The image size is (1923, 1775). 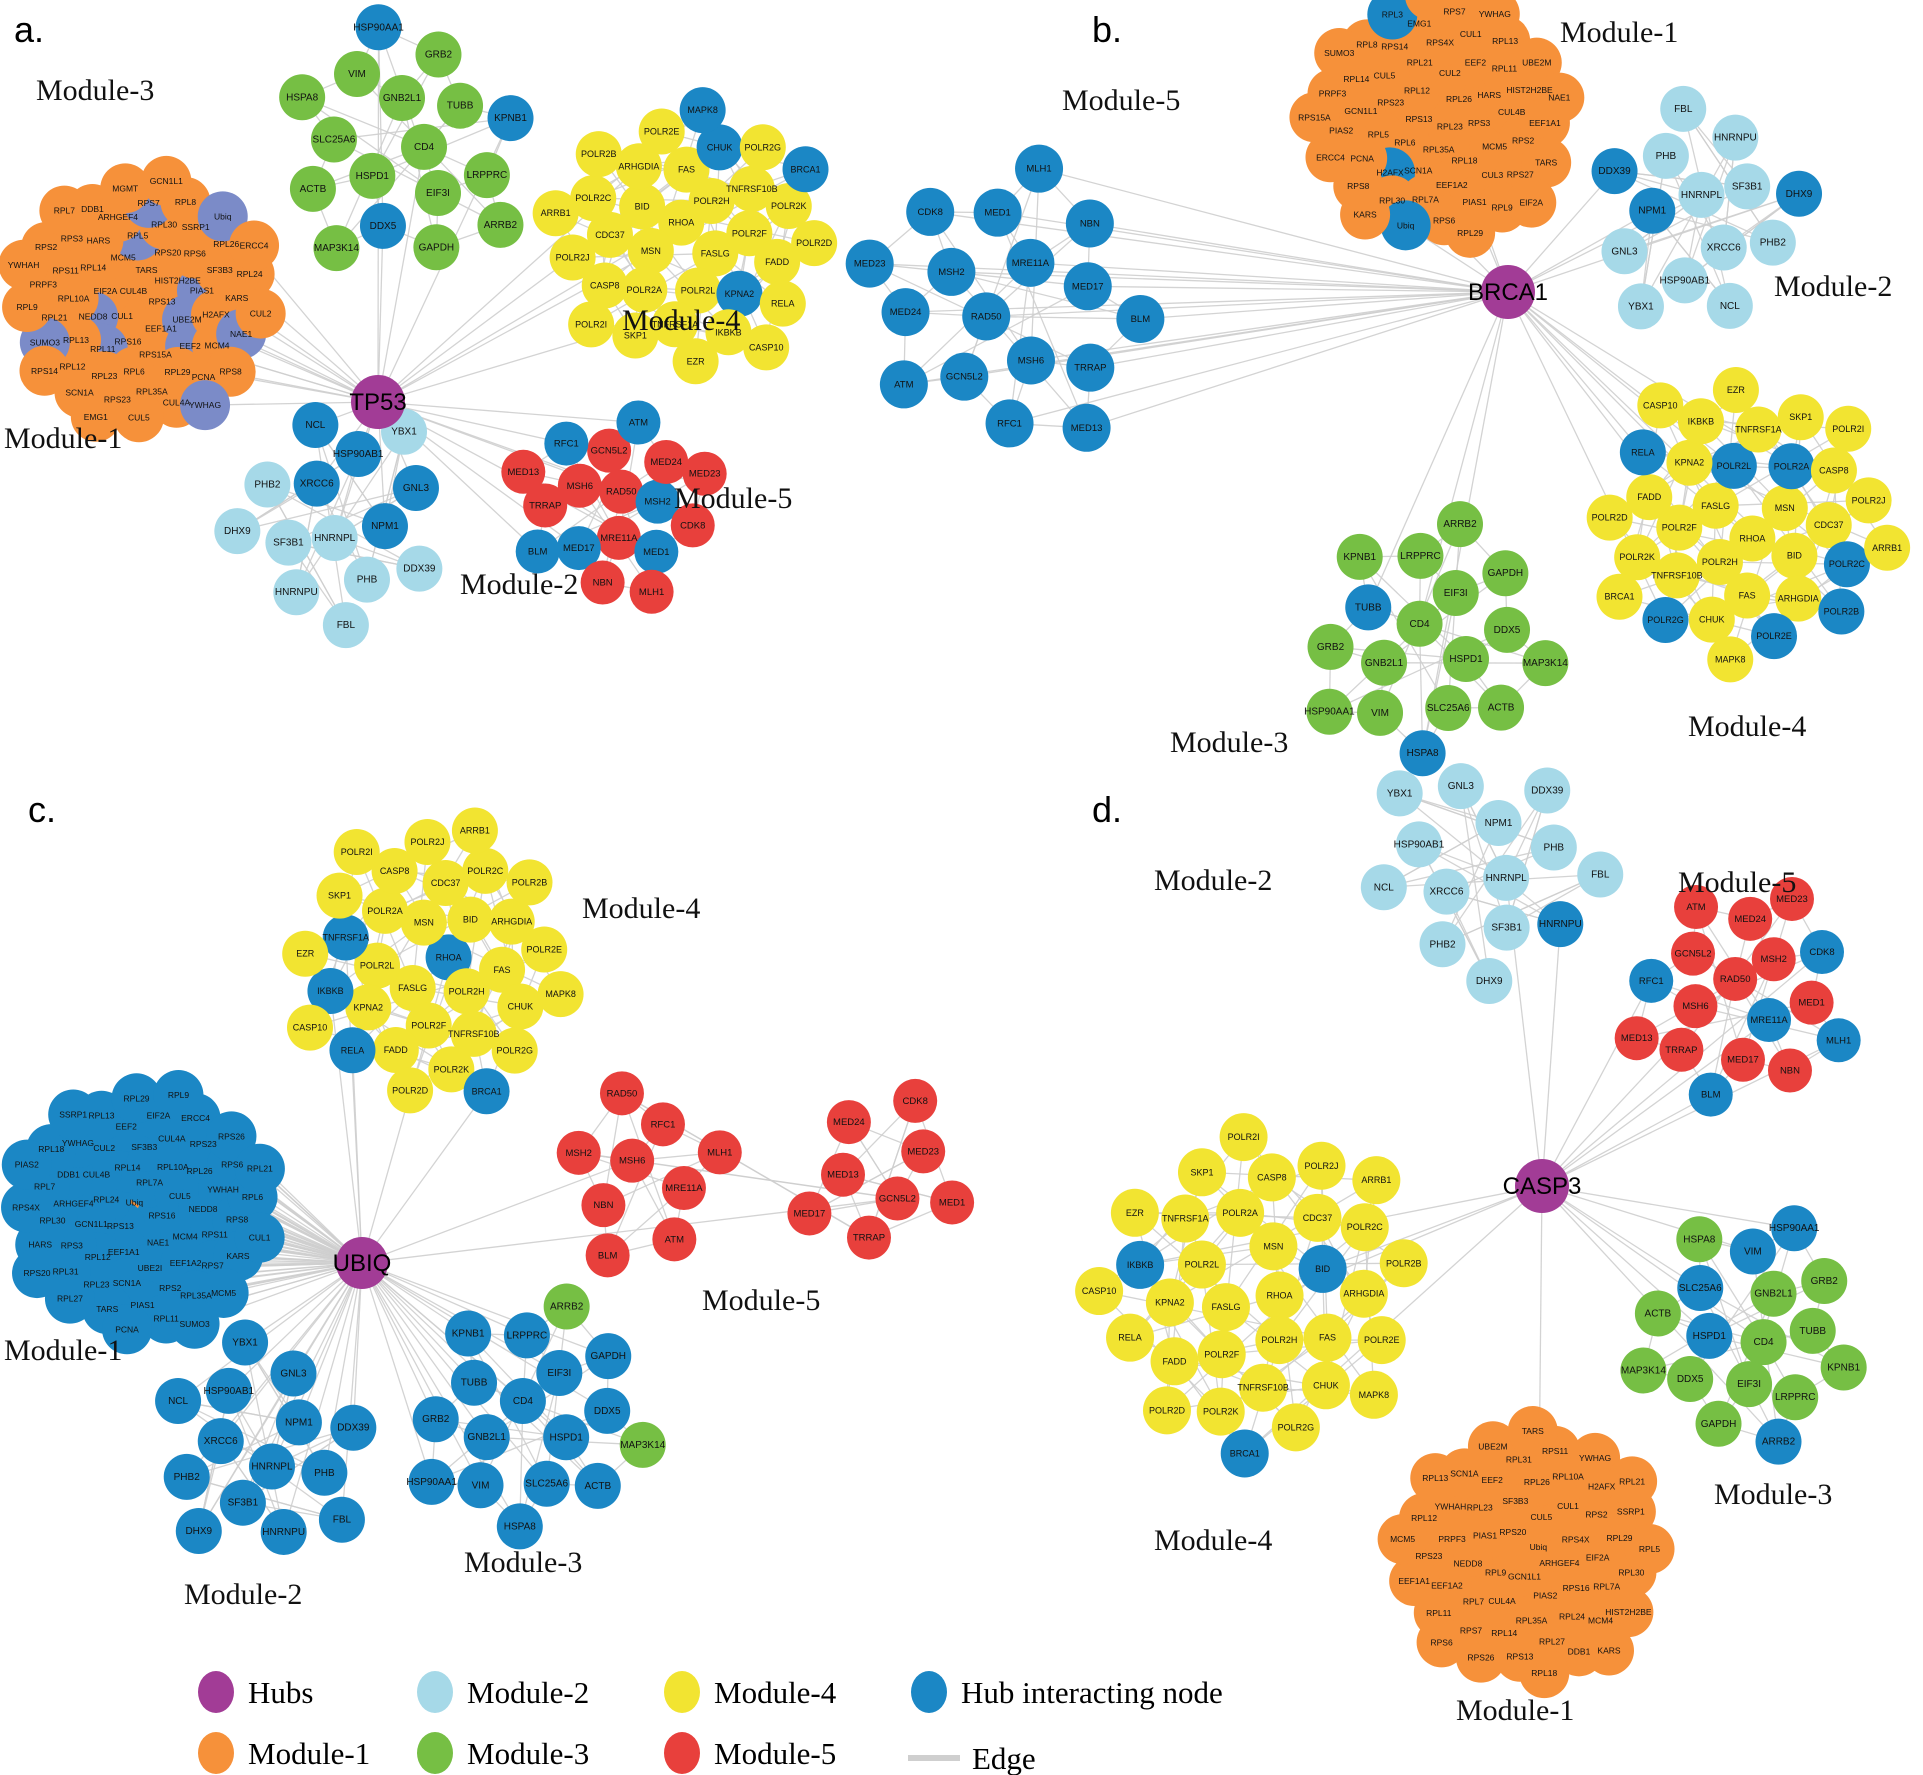 What do you see at coordinates (293, 1373) in the screenshot?
I see `node-GNL3` at bounding box center [293, 1373].